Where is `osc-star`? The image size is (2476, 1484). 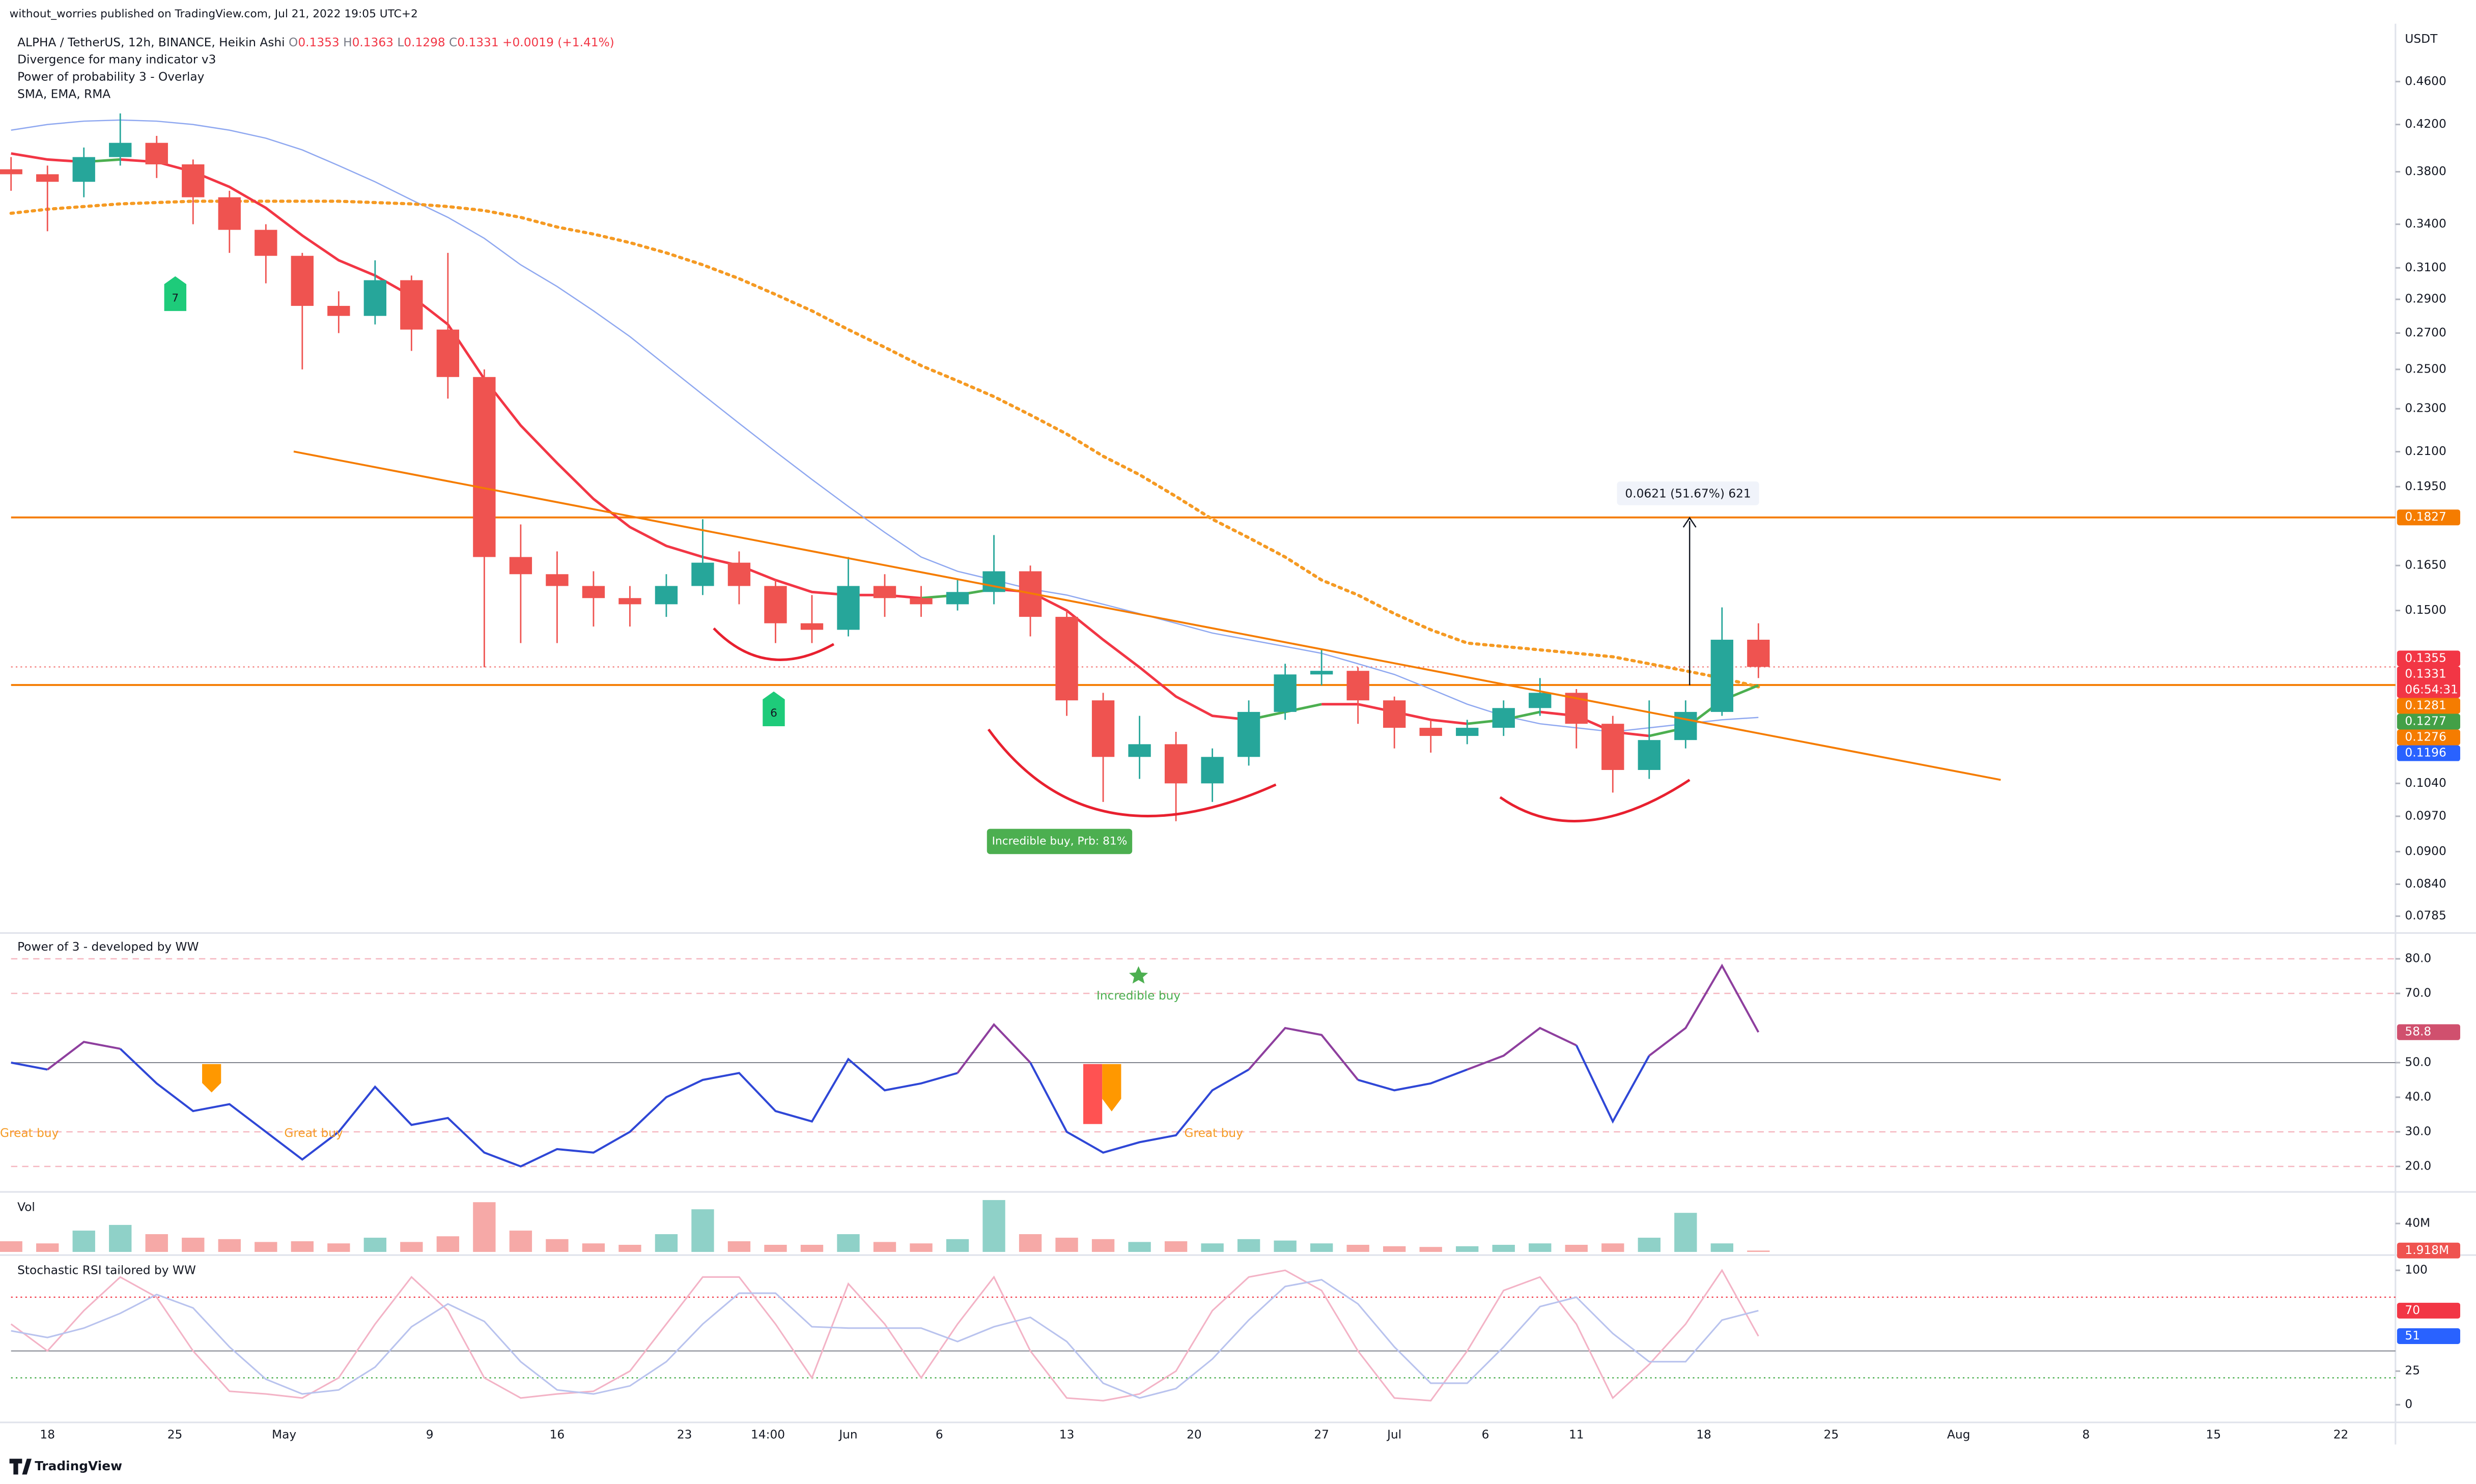 osc-star is located at coordinates (1138, 975).